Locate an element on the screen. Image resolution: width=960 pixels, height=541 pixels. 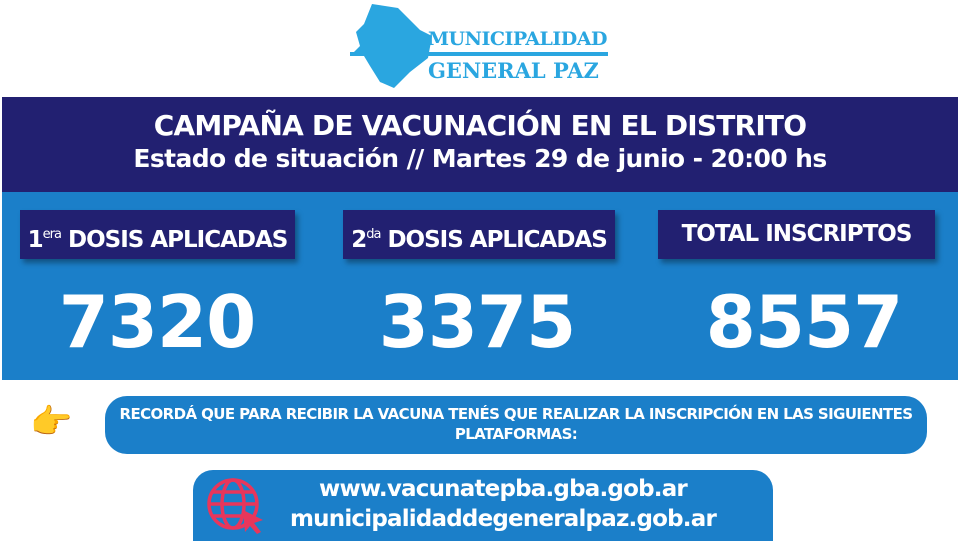
stat-label-total: TOTAL INSCRIPTOS is located at coordinates (796, 234).